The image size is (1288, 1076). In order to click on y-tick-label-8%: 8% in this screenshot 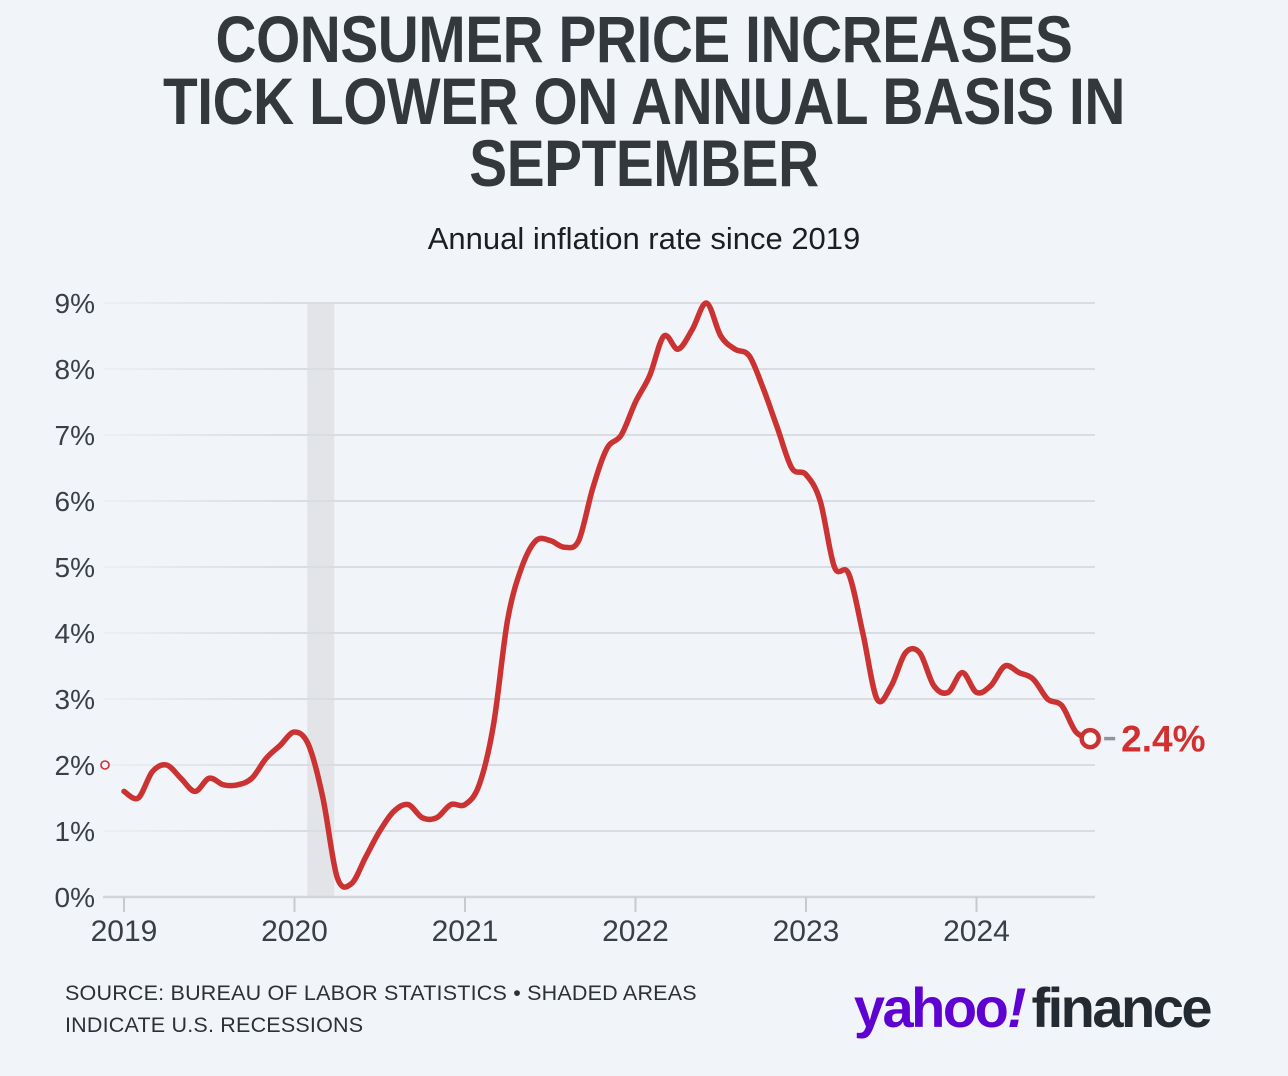, I will do `click(75, 369)`.